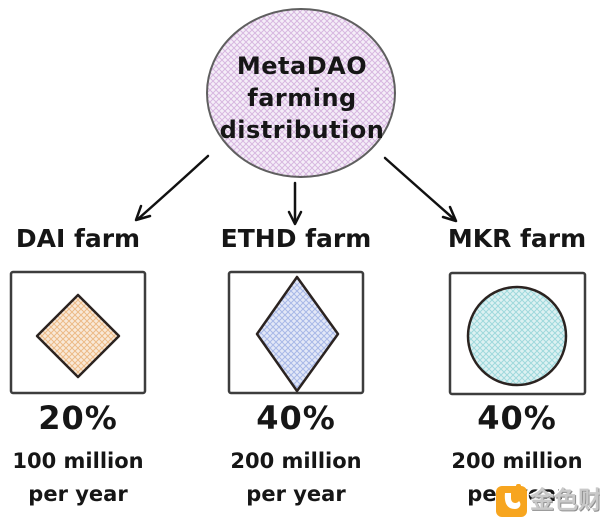 Image resolution: width=600 pixels, height=522 pixels. I want to click on mkr-circle-shape, so click(517, 336).